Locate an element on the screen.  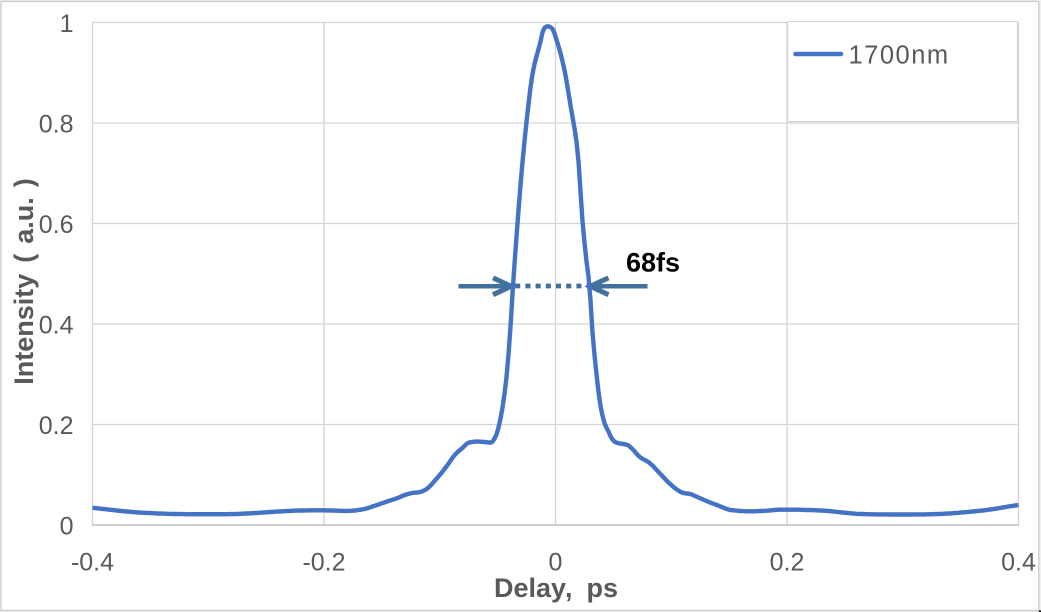
svg-text: -0.2 is located at coordinates (323, 563).